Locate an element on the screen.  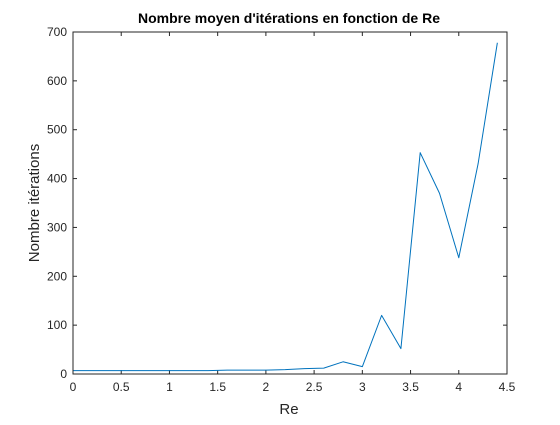
y-tick-label: 300 is located at coordinates (57, 227).